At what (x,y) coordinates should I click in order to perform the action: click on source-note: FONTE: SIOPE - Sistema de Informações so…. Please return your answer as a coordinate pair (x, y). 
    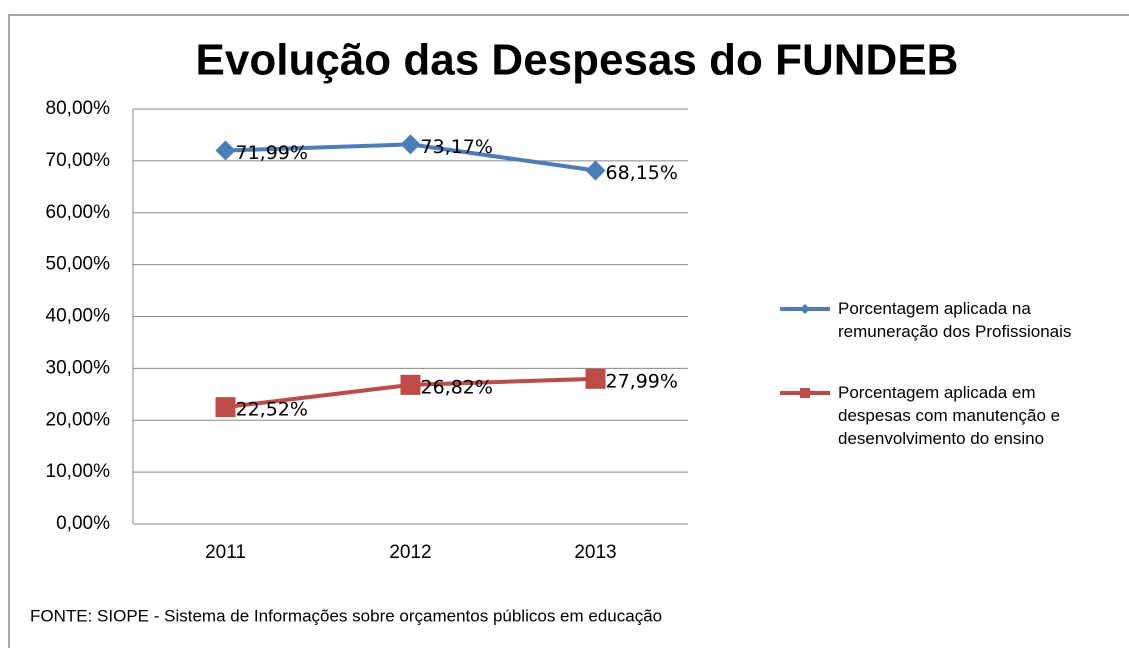
    Looking at the image, I should click on (346, 615).